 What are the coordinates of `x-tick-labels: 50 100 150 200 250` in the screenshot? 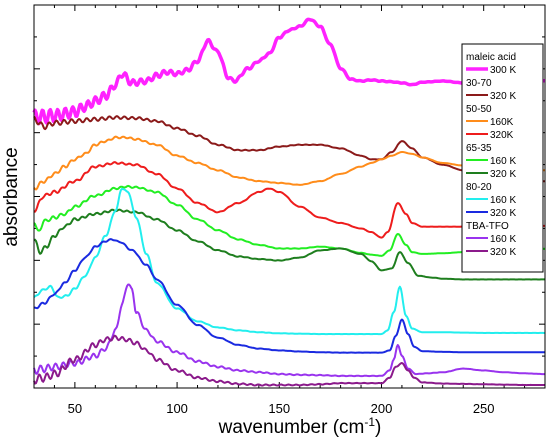 It's located at (281, 408).